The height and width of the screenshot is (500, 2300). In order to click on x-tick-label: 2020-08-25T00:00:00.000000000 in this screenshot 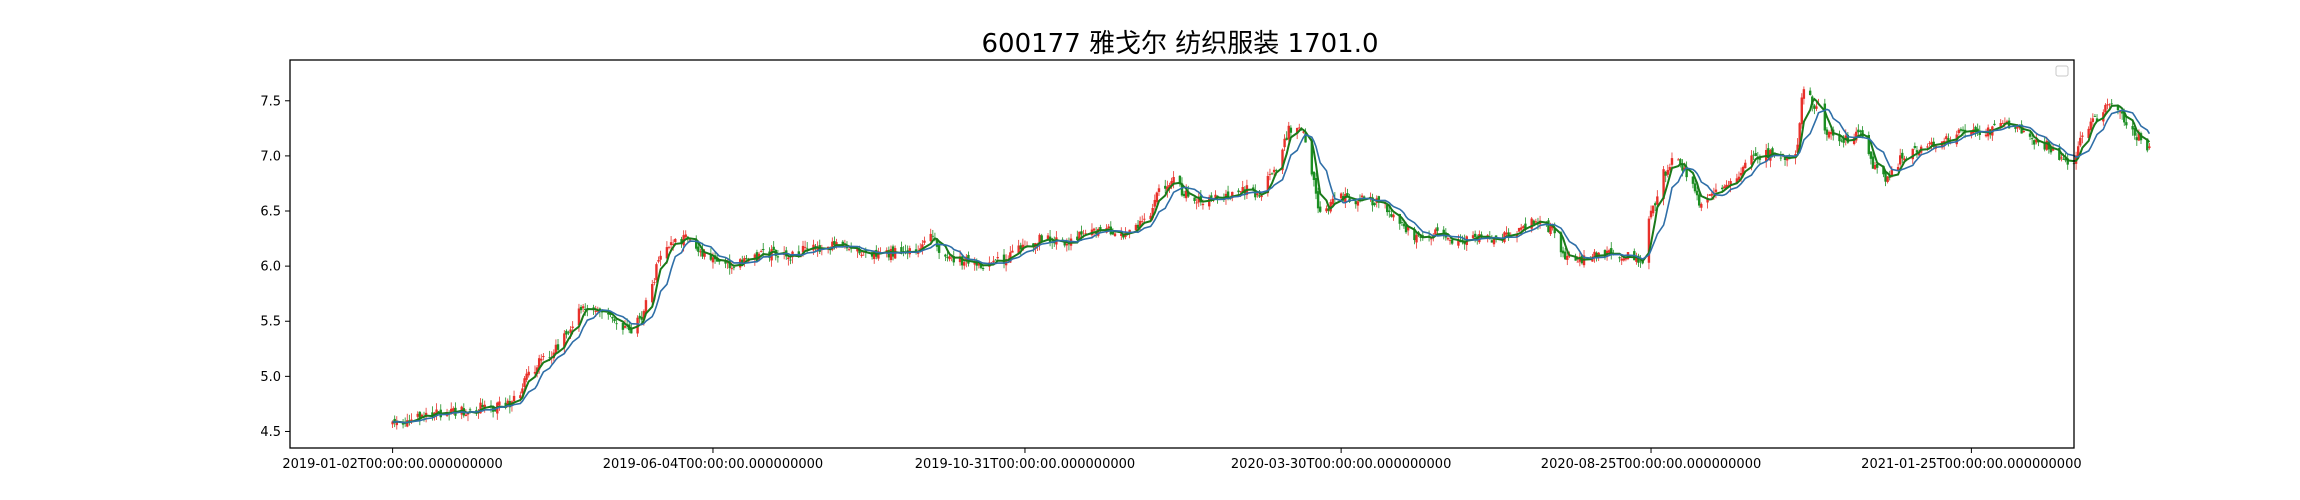, I will do `click(1651, 464)`.